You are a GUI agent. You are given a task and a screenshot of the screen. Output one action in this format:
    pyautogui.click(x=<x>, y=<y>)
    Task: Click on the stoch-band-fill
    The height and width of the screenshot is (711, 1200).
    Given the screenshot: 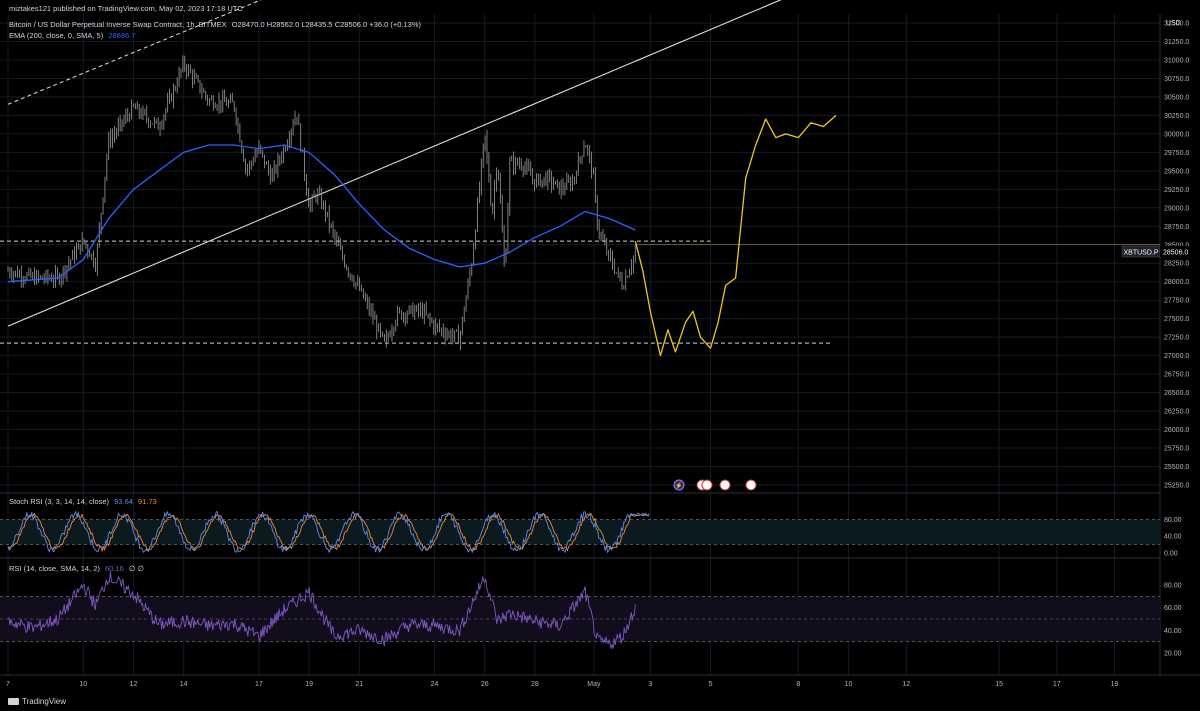 What is the action you would take?
    pyautogui.click(x=580, y=532)
    